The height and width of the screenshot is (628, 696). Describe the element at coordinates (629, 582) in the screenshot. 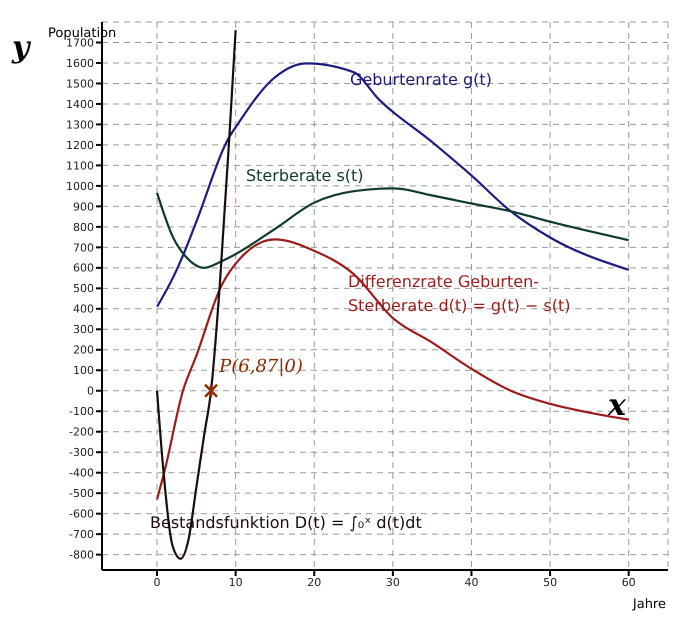

I see `x-tick-label: 60` at that location.